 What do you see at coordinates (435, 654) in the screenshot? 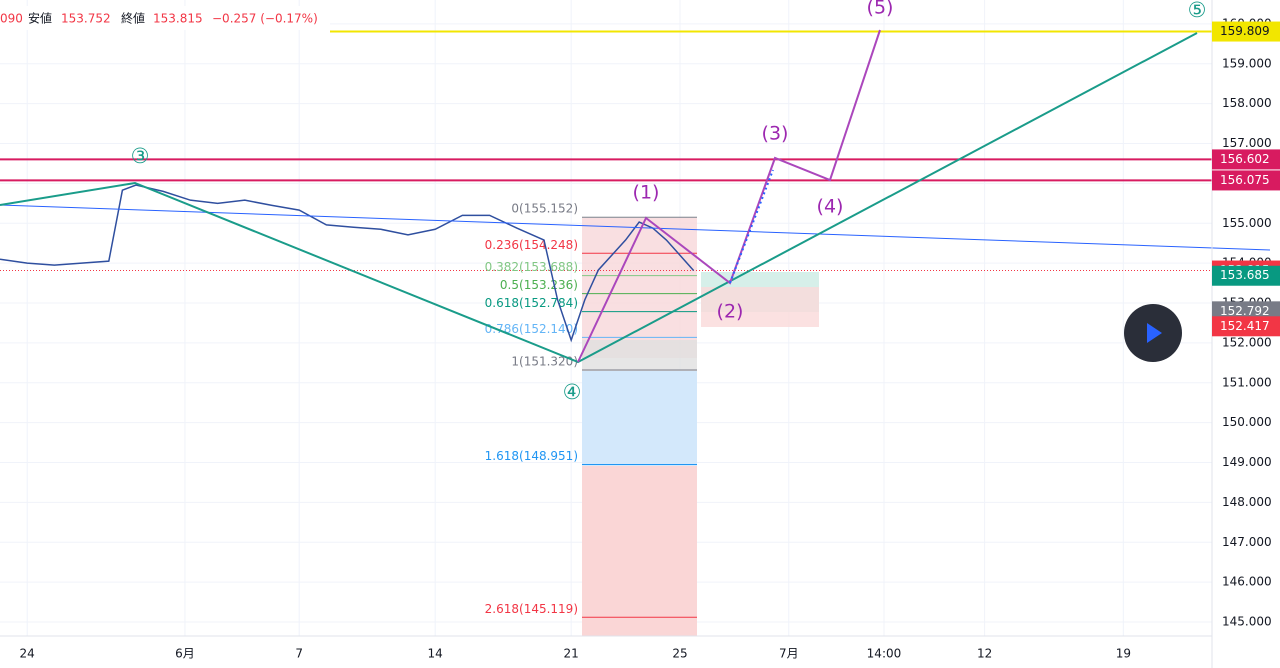
I see `x-tick-label: 14` at bounding box center [435, 654].